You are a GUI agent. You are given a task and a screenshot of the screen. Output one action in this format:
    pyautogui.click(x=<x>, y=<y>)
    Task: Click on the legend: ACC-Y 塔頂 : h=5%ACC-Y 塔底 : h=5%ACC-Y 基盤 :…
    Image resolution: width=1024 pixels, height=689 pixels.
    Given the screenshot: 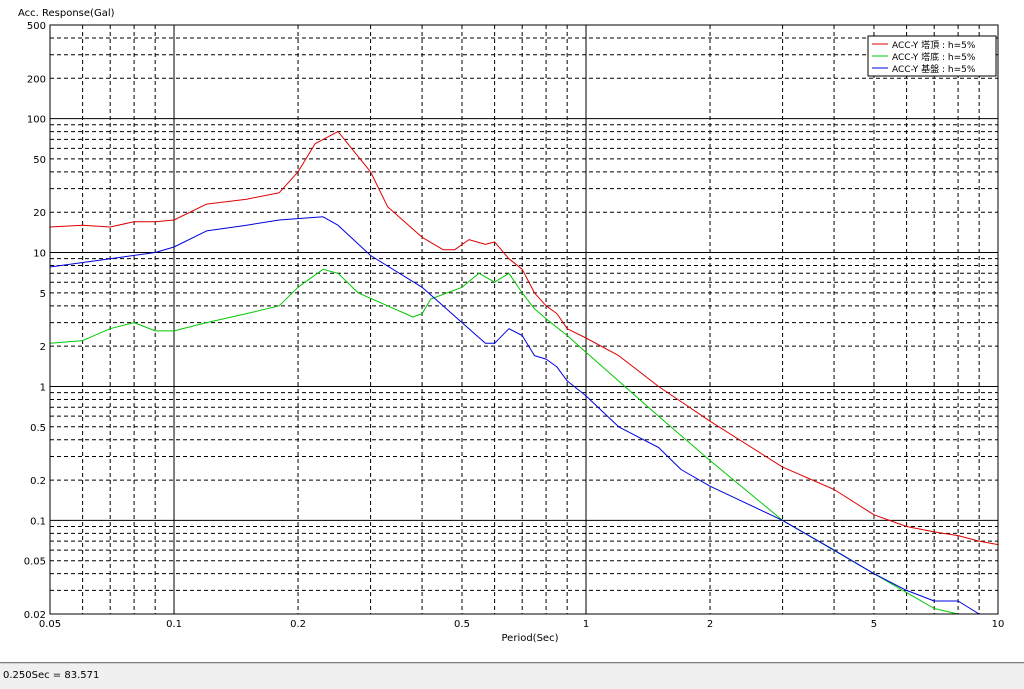 What is the action you would take?
    pyautogui.click(x=932, y=56)
    